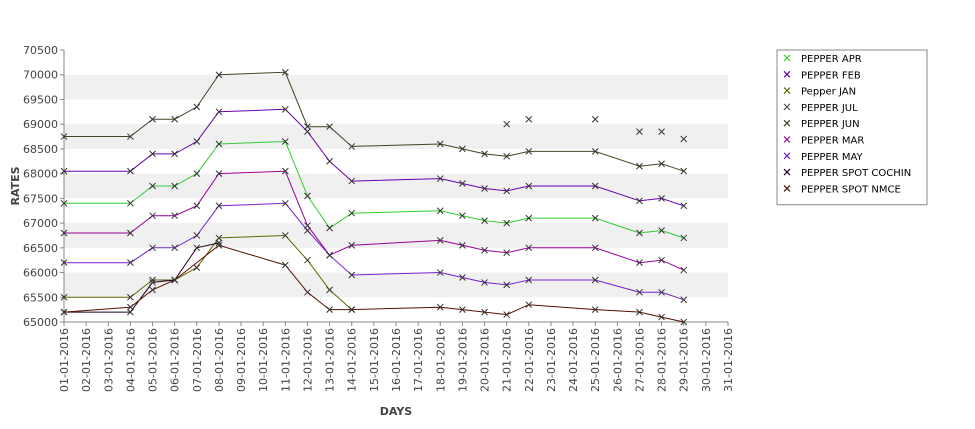  Describe the element at coordinates (40, 50) in the screenshot. I see `y-tick-label: 70500` at that location.